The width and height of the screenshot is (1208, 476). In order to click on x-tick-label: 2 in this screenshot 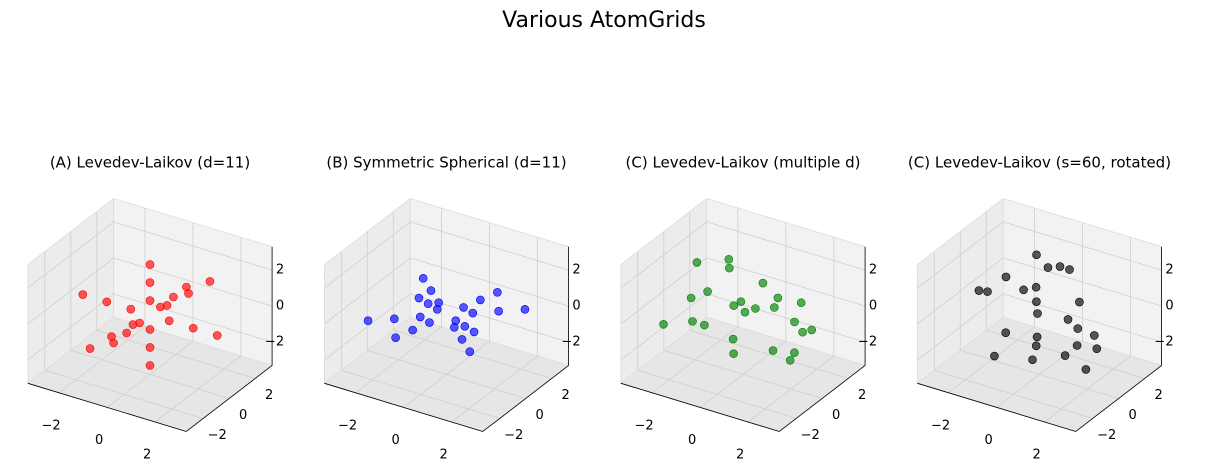, I will do `click(443, 455)`.